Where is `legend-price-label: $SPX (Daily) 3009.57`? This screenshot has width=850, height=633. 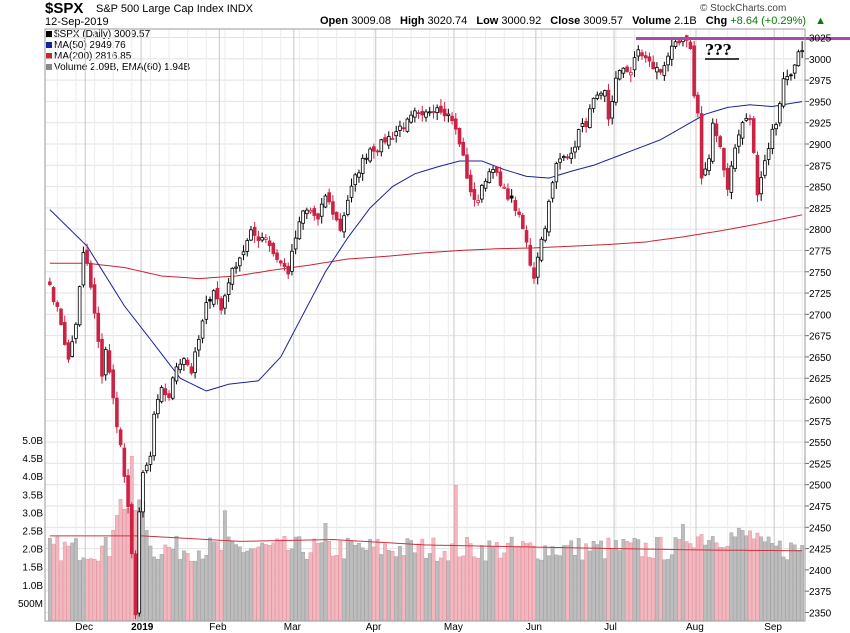 legend-price-label: $SPX (Daily) 3009.57 is located at coordinates (102, 34).